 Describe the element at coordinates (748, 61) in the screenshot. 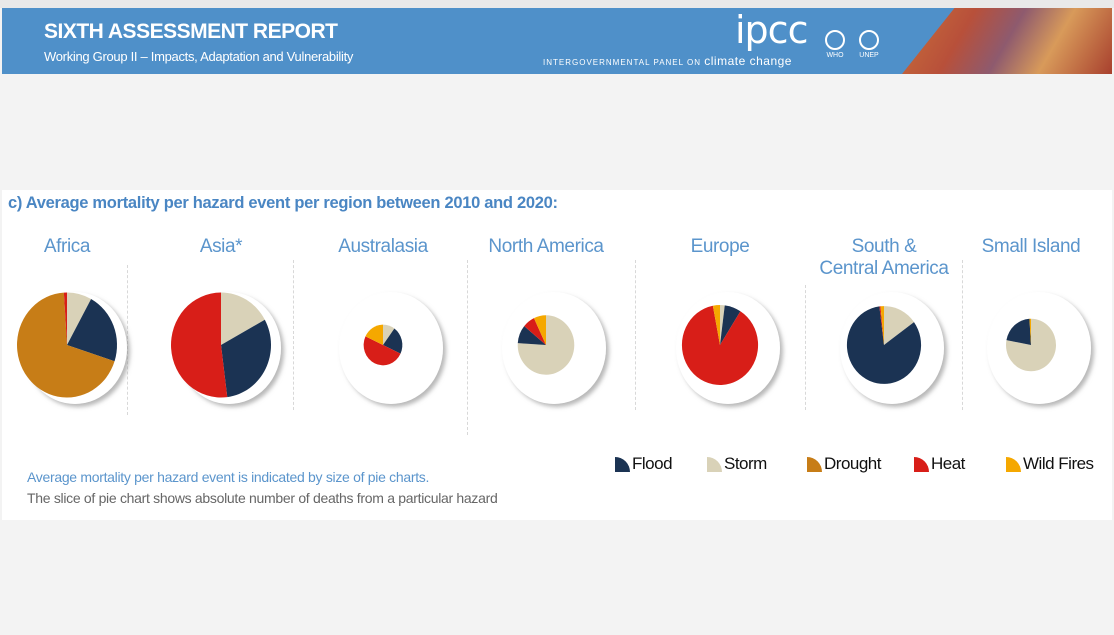

I see `ipcc-sub-large: climate change` at that location.